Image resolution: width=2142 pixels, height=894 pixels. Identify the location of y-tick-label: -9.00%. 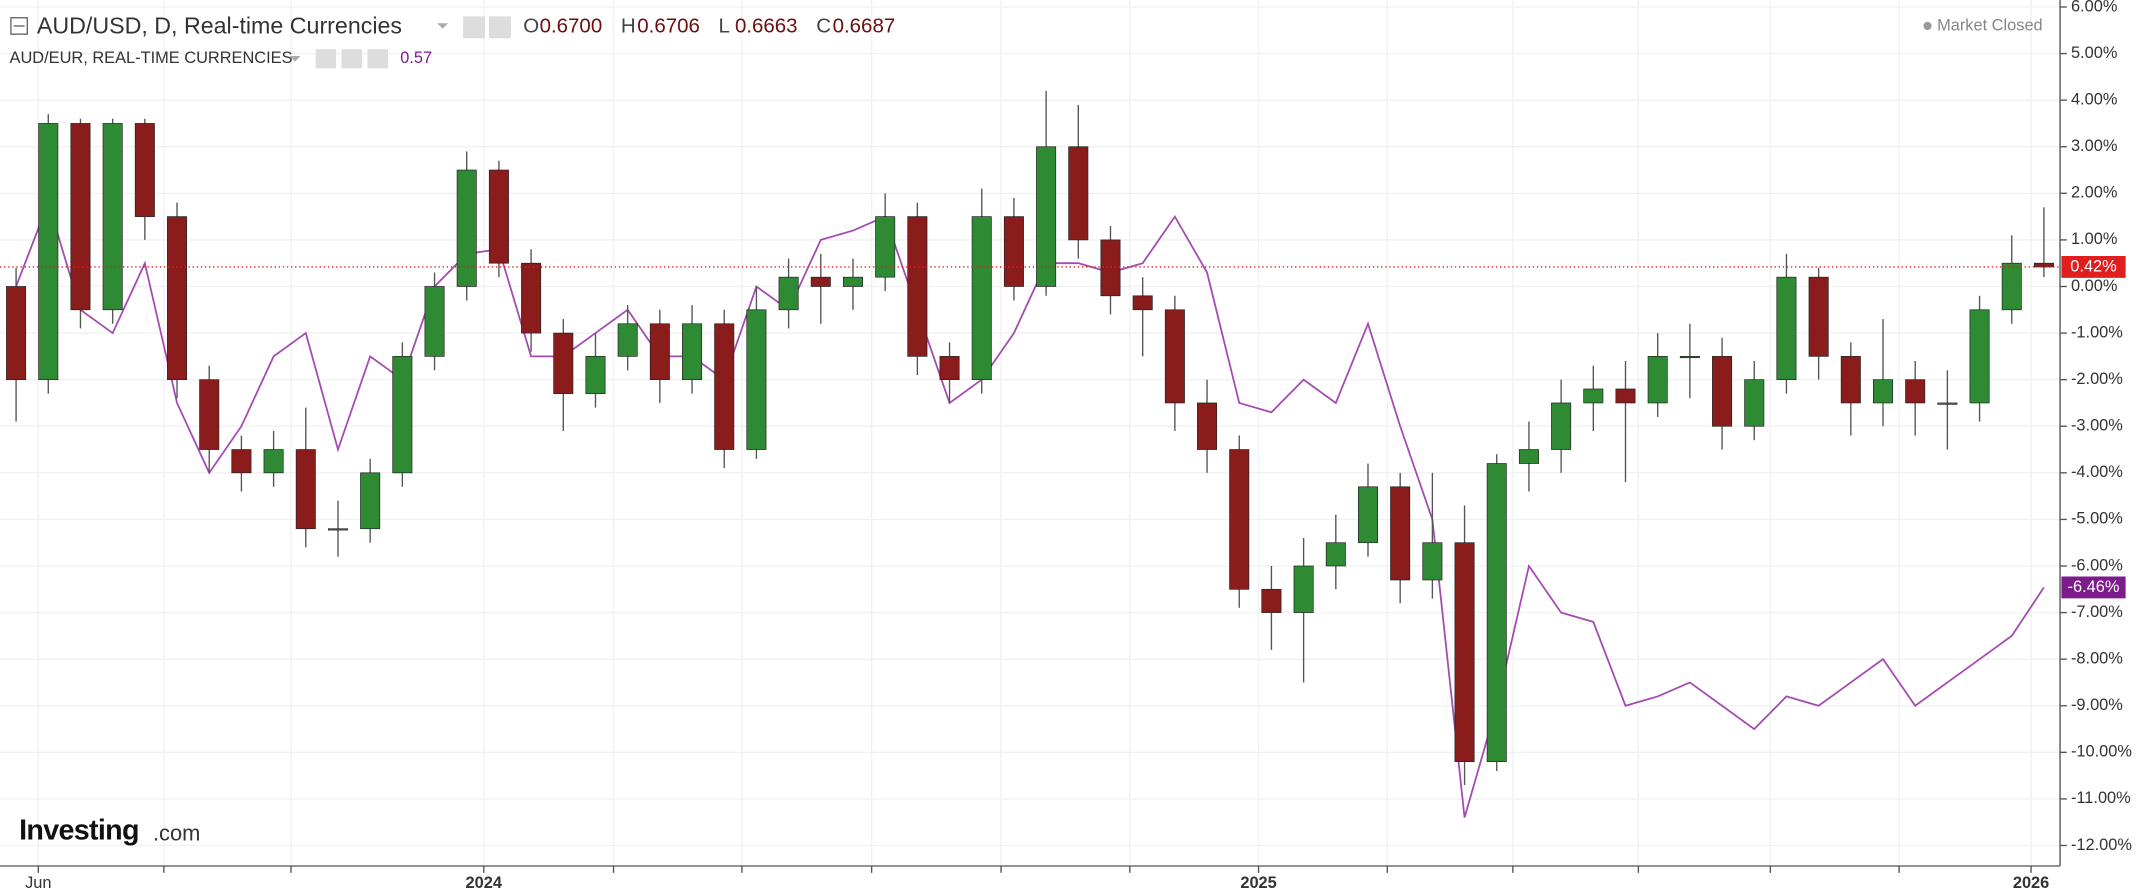
(2097, 705).